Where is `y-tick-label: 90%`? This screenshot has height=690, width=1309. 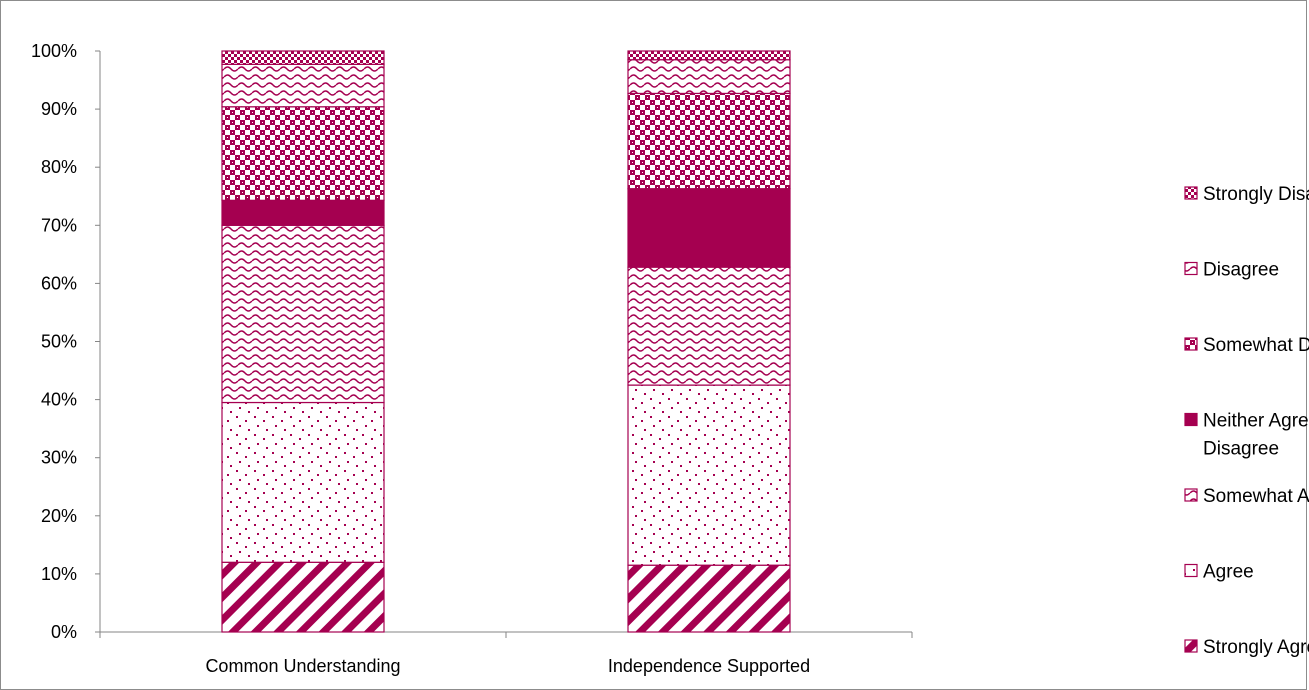
y-tick-label: 90% is located at coordinates (59, 109).